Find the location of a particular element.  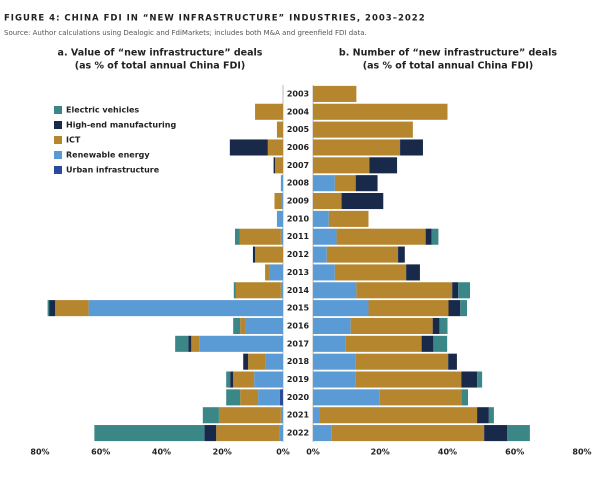

y-tick-label: 2019 is located at coordinates (298, 379).